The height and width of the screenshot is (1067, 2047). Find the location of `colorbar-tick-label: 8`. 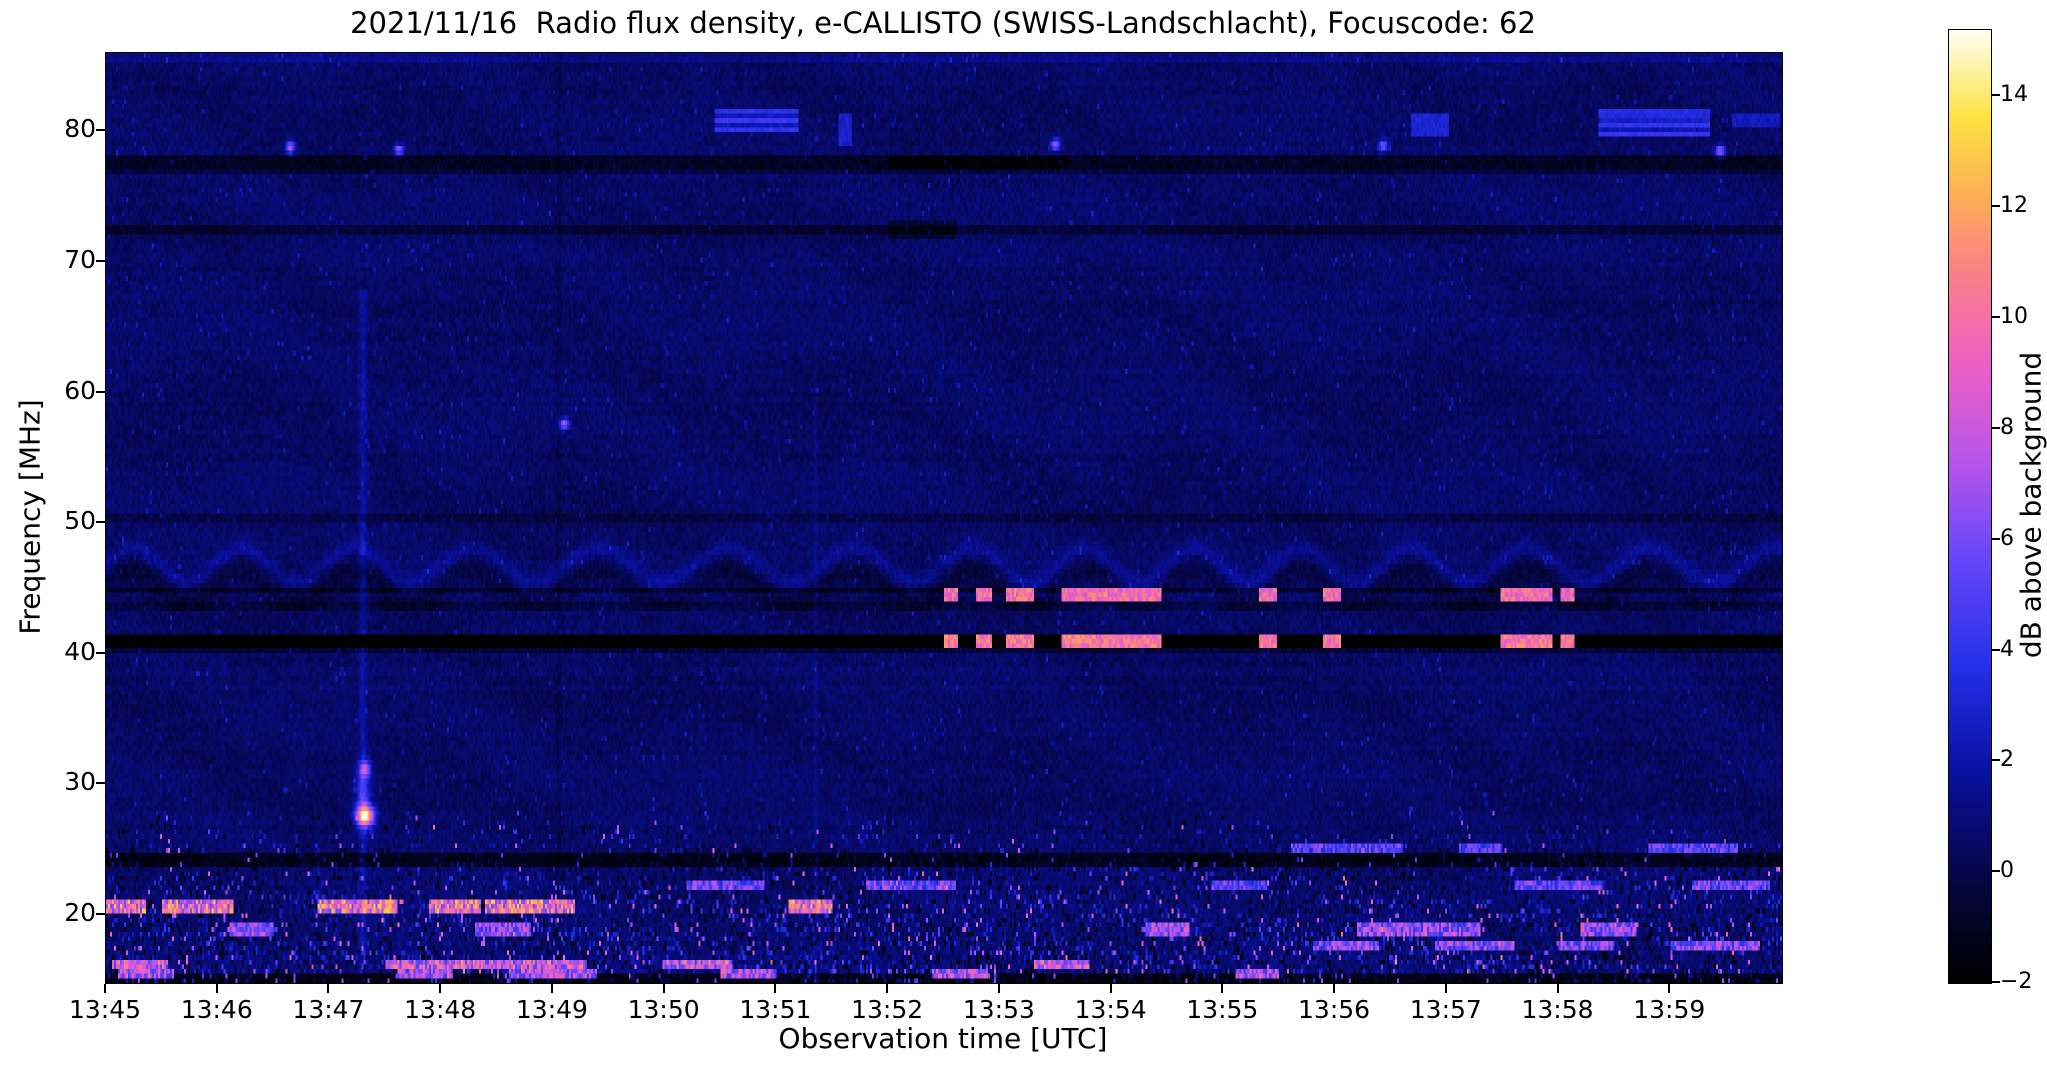

colorbar-tick-label: 8 is located at coordinates (2007, 427).